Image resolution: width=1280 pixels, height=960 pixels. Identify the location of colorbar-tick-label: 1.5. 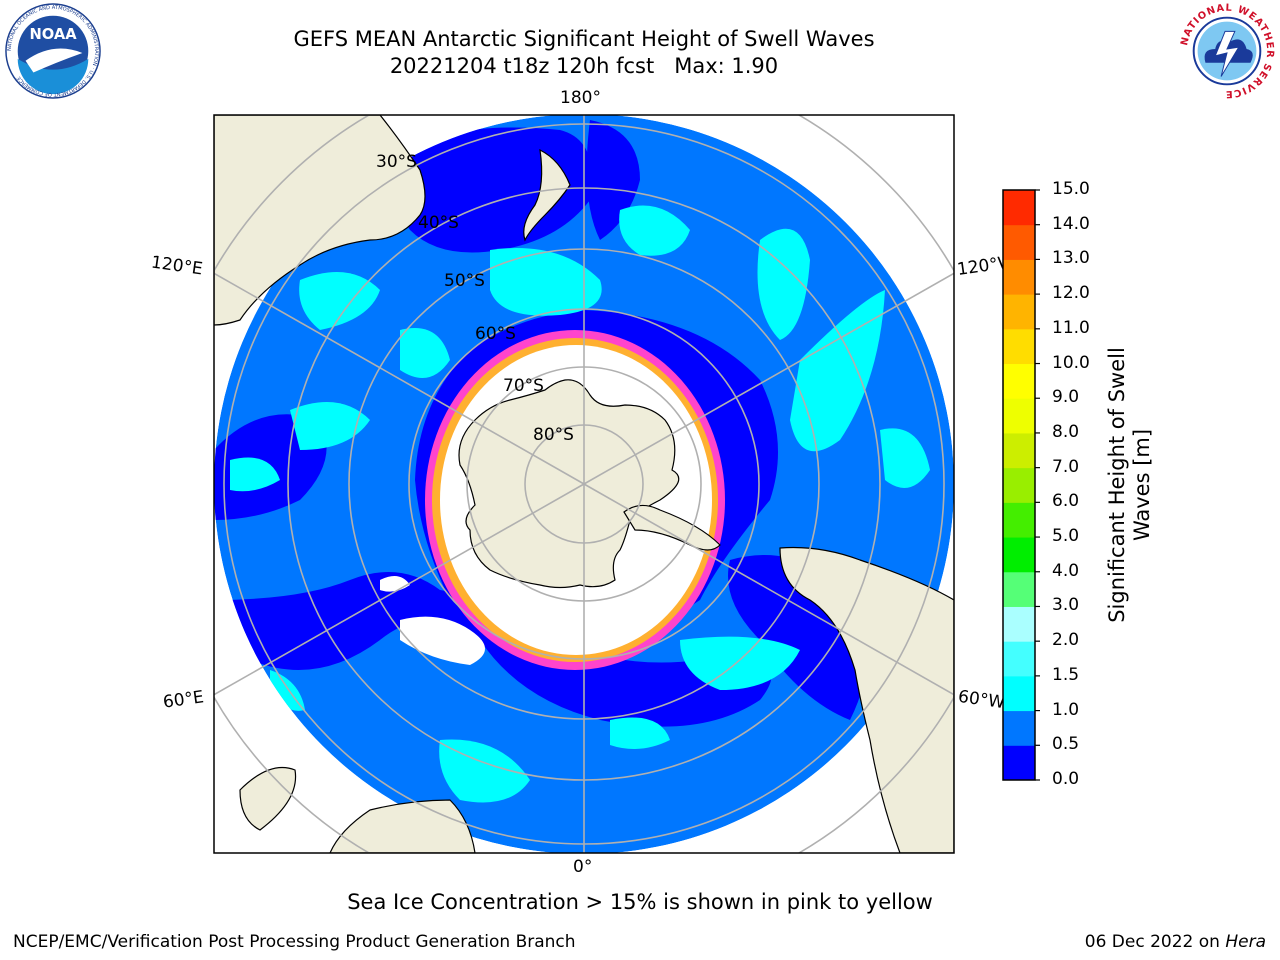
(1066, 674).